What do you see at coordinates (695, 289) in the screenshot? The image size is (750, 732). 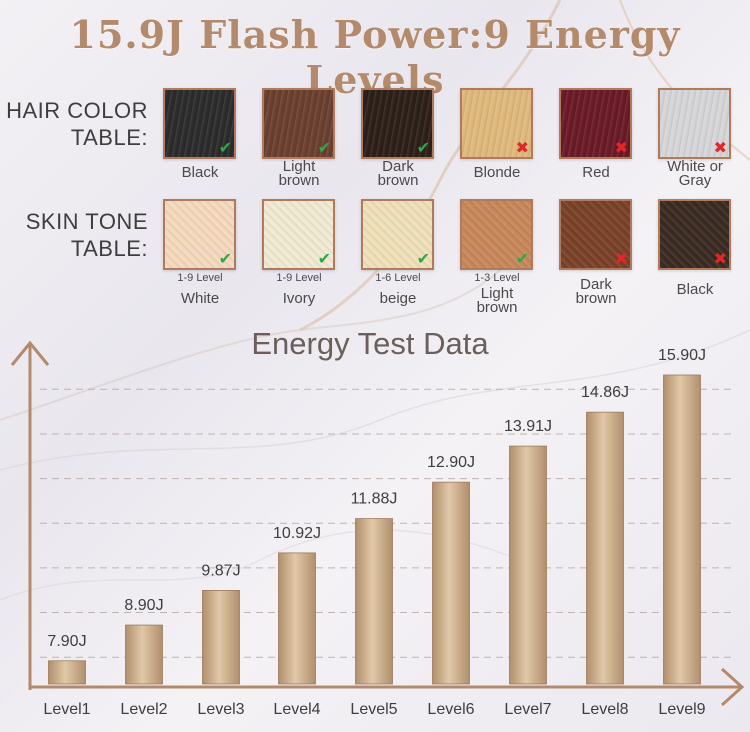 I see `skin-swatch-name: Black` at bounding box center [695, 289].